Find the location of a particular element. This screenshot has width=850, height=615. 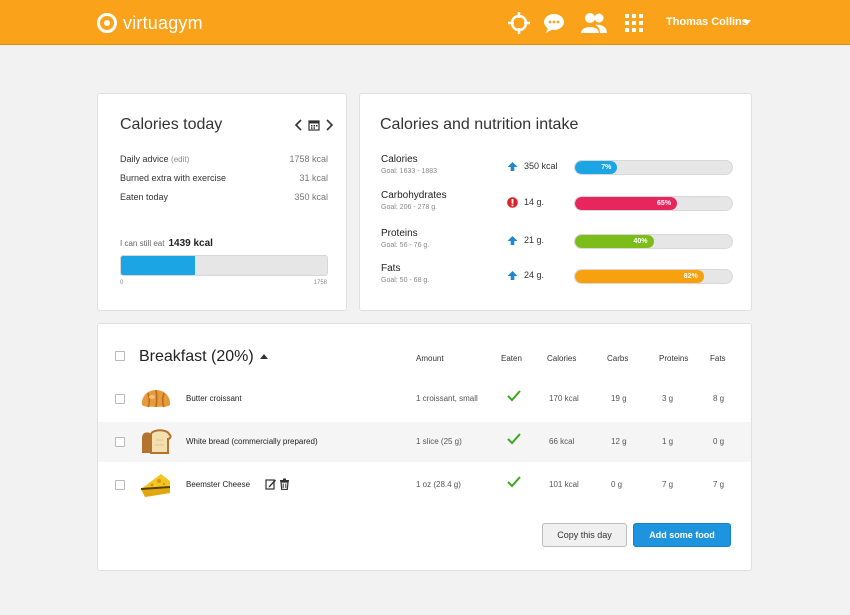

burned-extra-label: Burned extra with exercise is located at coordinates (173, 178).